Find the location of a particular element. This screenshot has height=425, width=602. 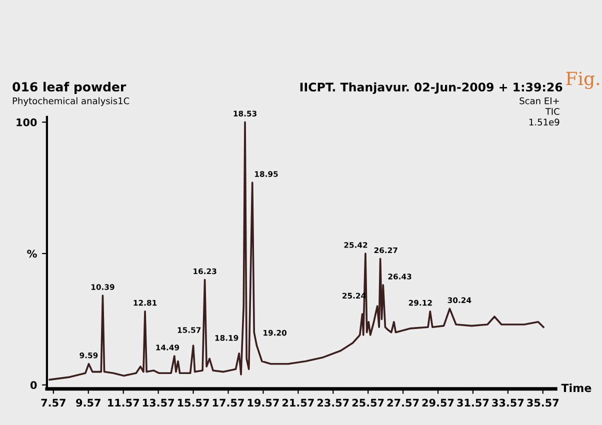

x-tick-label: 35.57 is located at coordinates (543, 402).